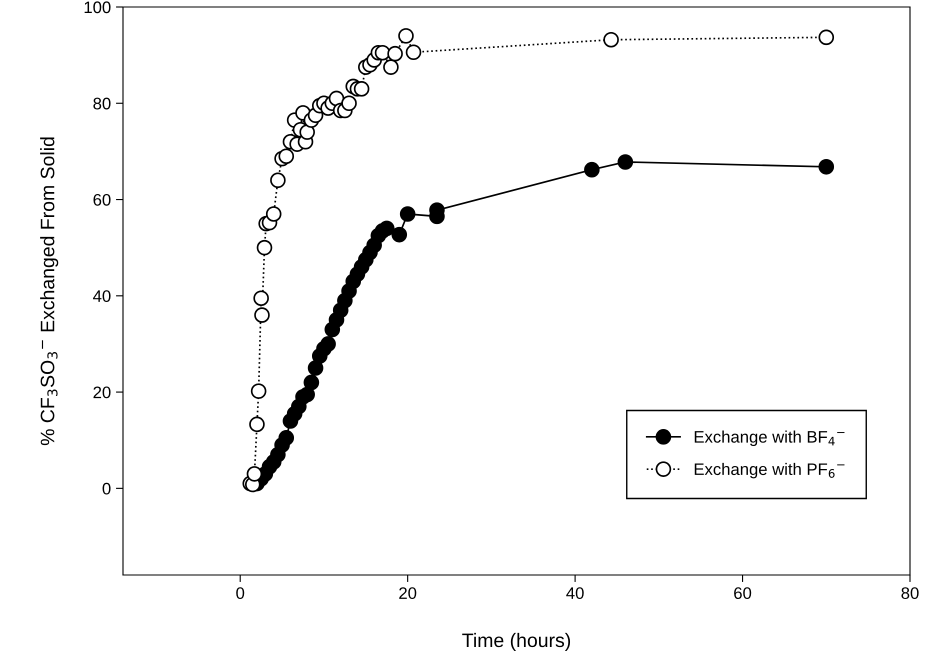  What do you see at coordinates (97, 7) in the screenshot?
I see `y-tick-label: 100` at bounding box center [97, 7].